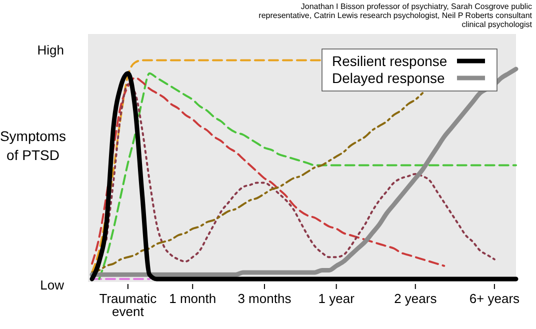  Describe the element at coordinates (192, 298) in the screenshot. I see `x-tick-label: 1 month` at that location.